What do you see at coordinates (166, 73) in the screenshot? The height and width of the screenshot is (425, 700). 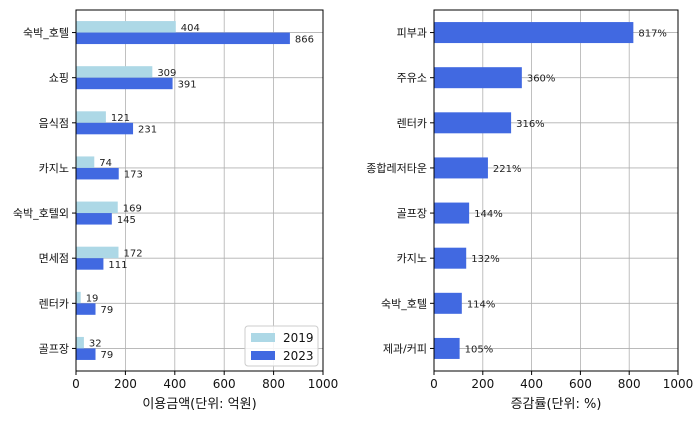 I see `data-label: 309` at bounding box center [166, 73].